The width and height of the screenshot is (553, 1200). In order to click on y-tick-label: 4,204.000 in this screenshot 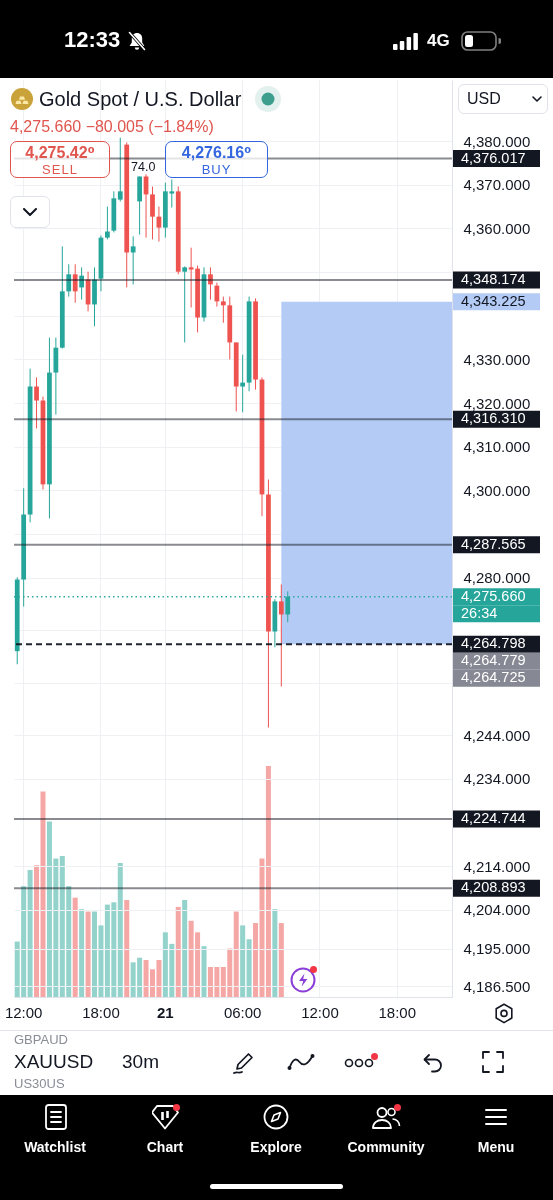, I will do `click(497, 910)`.